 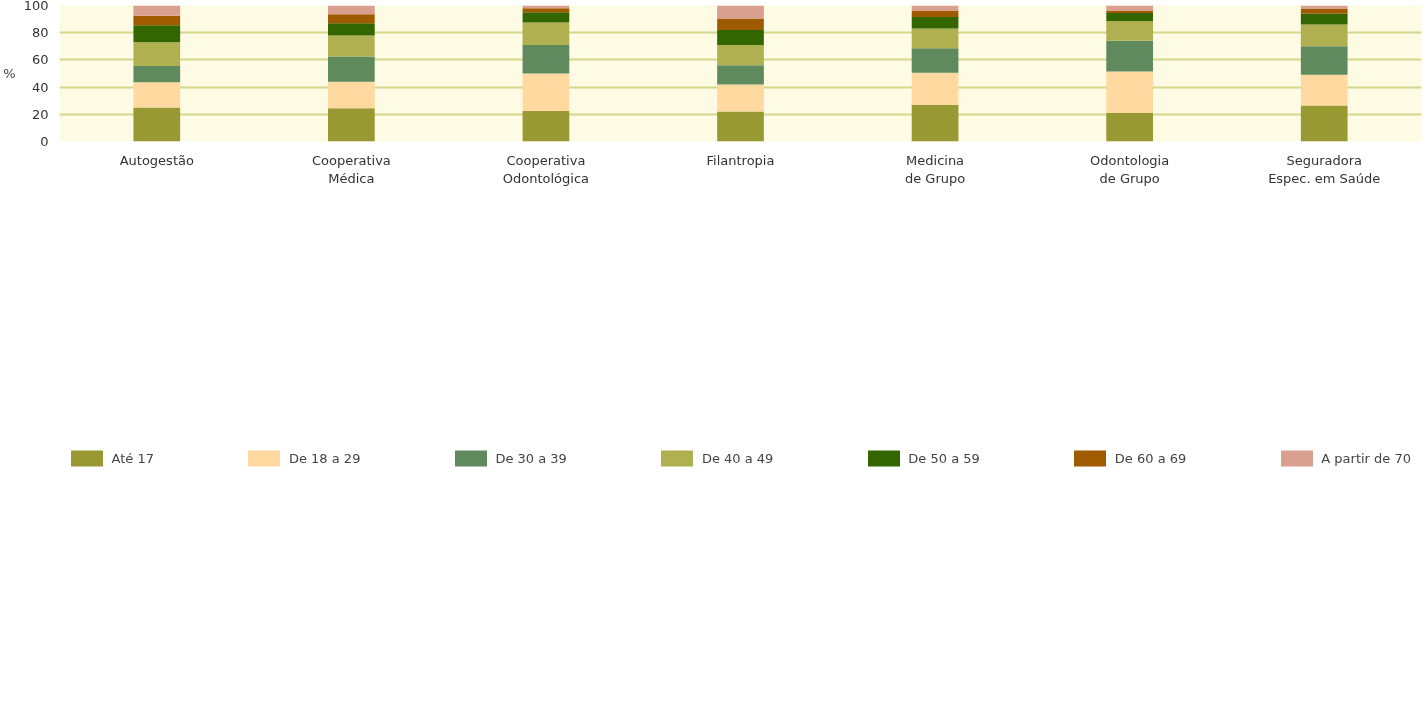 I want to click on x-tick-label: Autogestão, so click(x=156, y=160).